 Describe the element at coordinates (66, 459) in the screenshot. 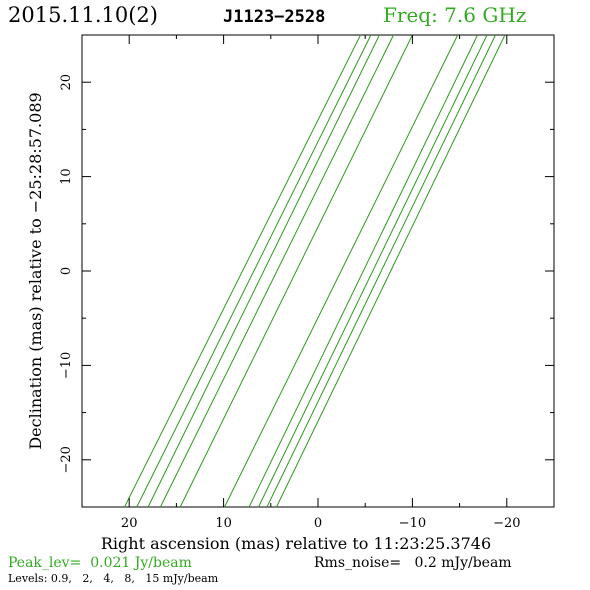

I see `y-tick-label: −20` at that location.